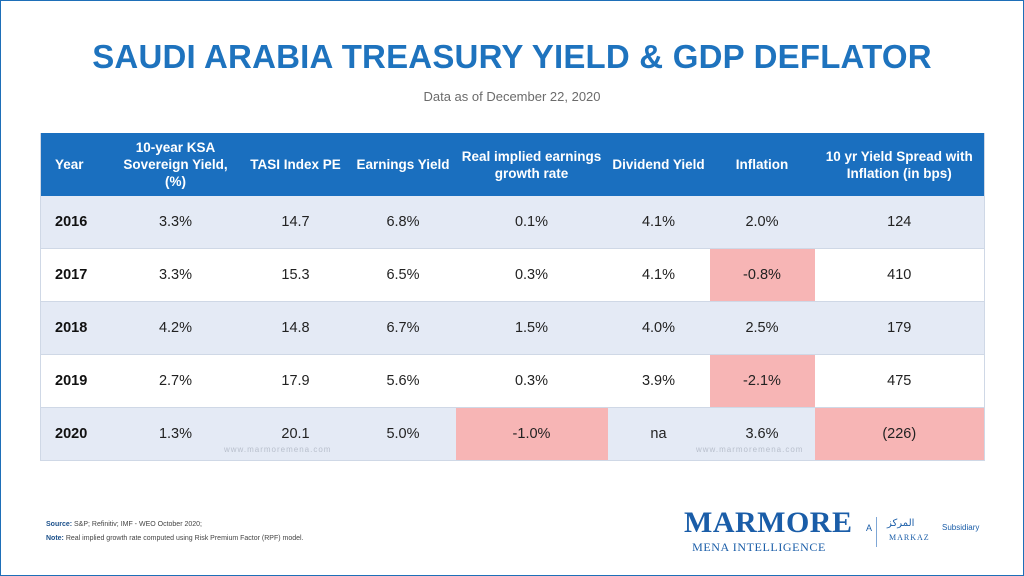 Image resolution: width=1024 pixels, height=576 pixels. Describe the element at coordinates (907, 532) in the screenshot. I see `markaz-logo: المركز MARKAZ` at that location.